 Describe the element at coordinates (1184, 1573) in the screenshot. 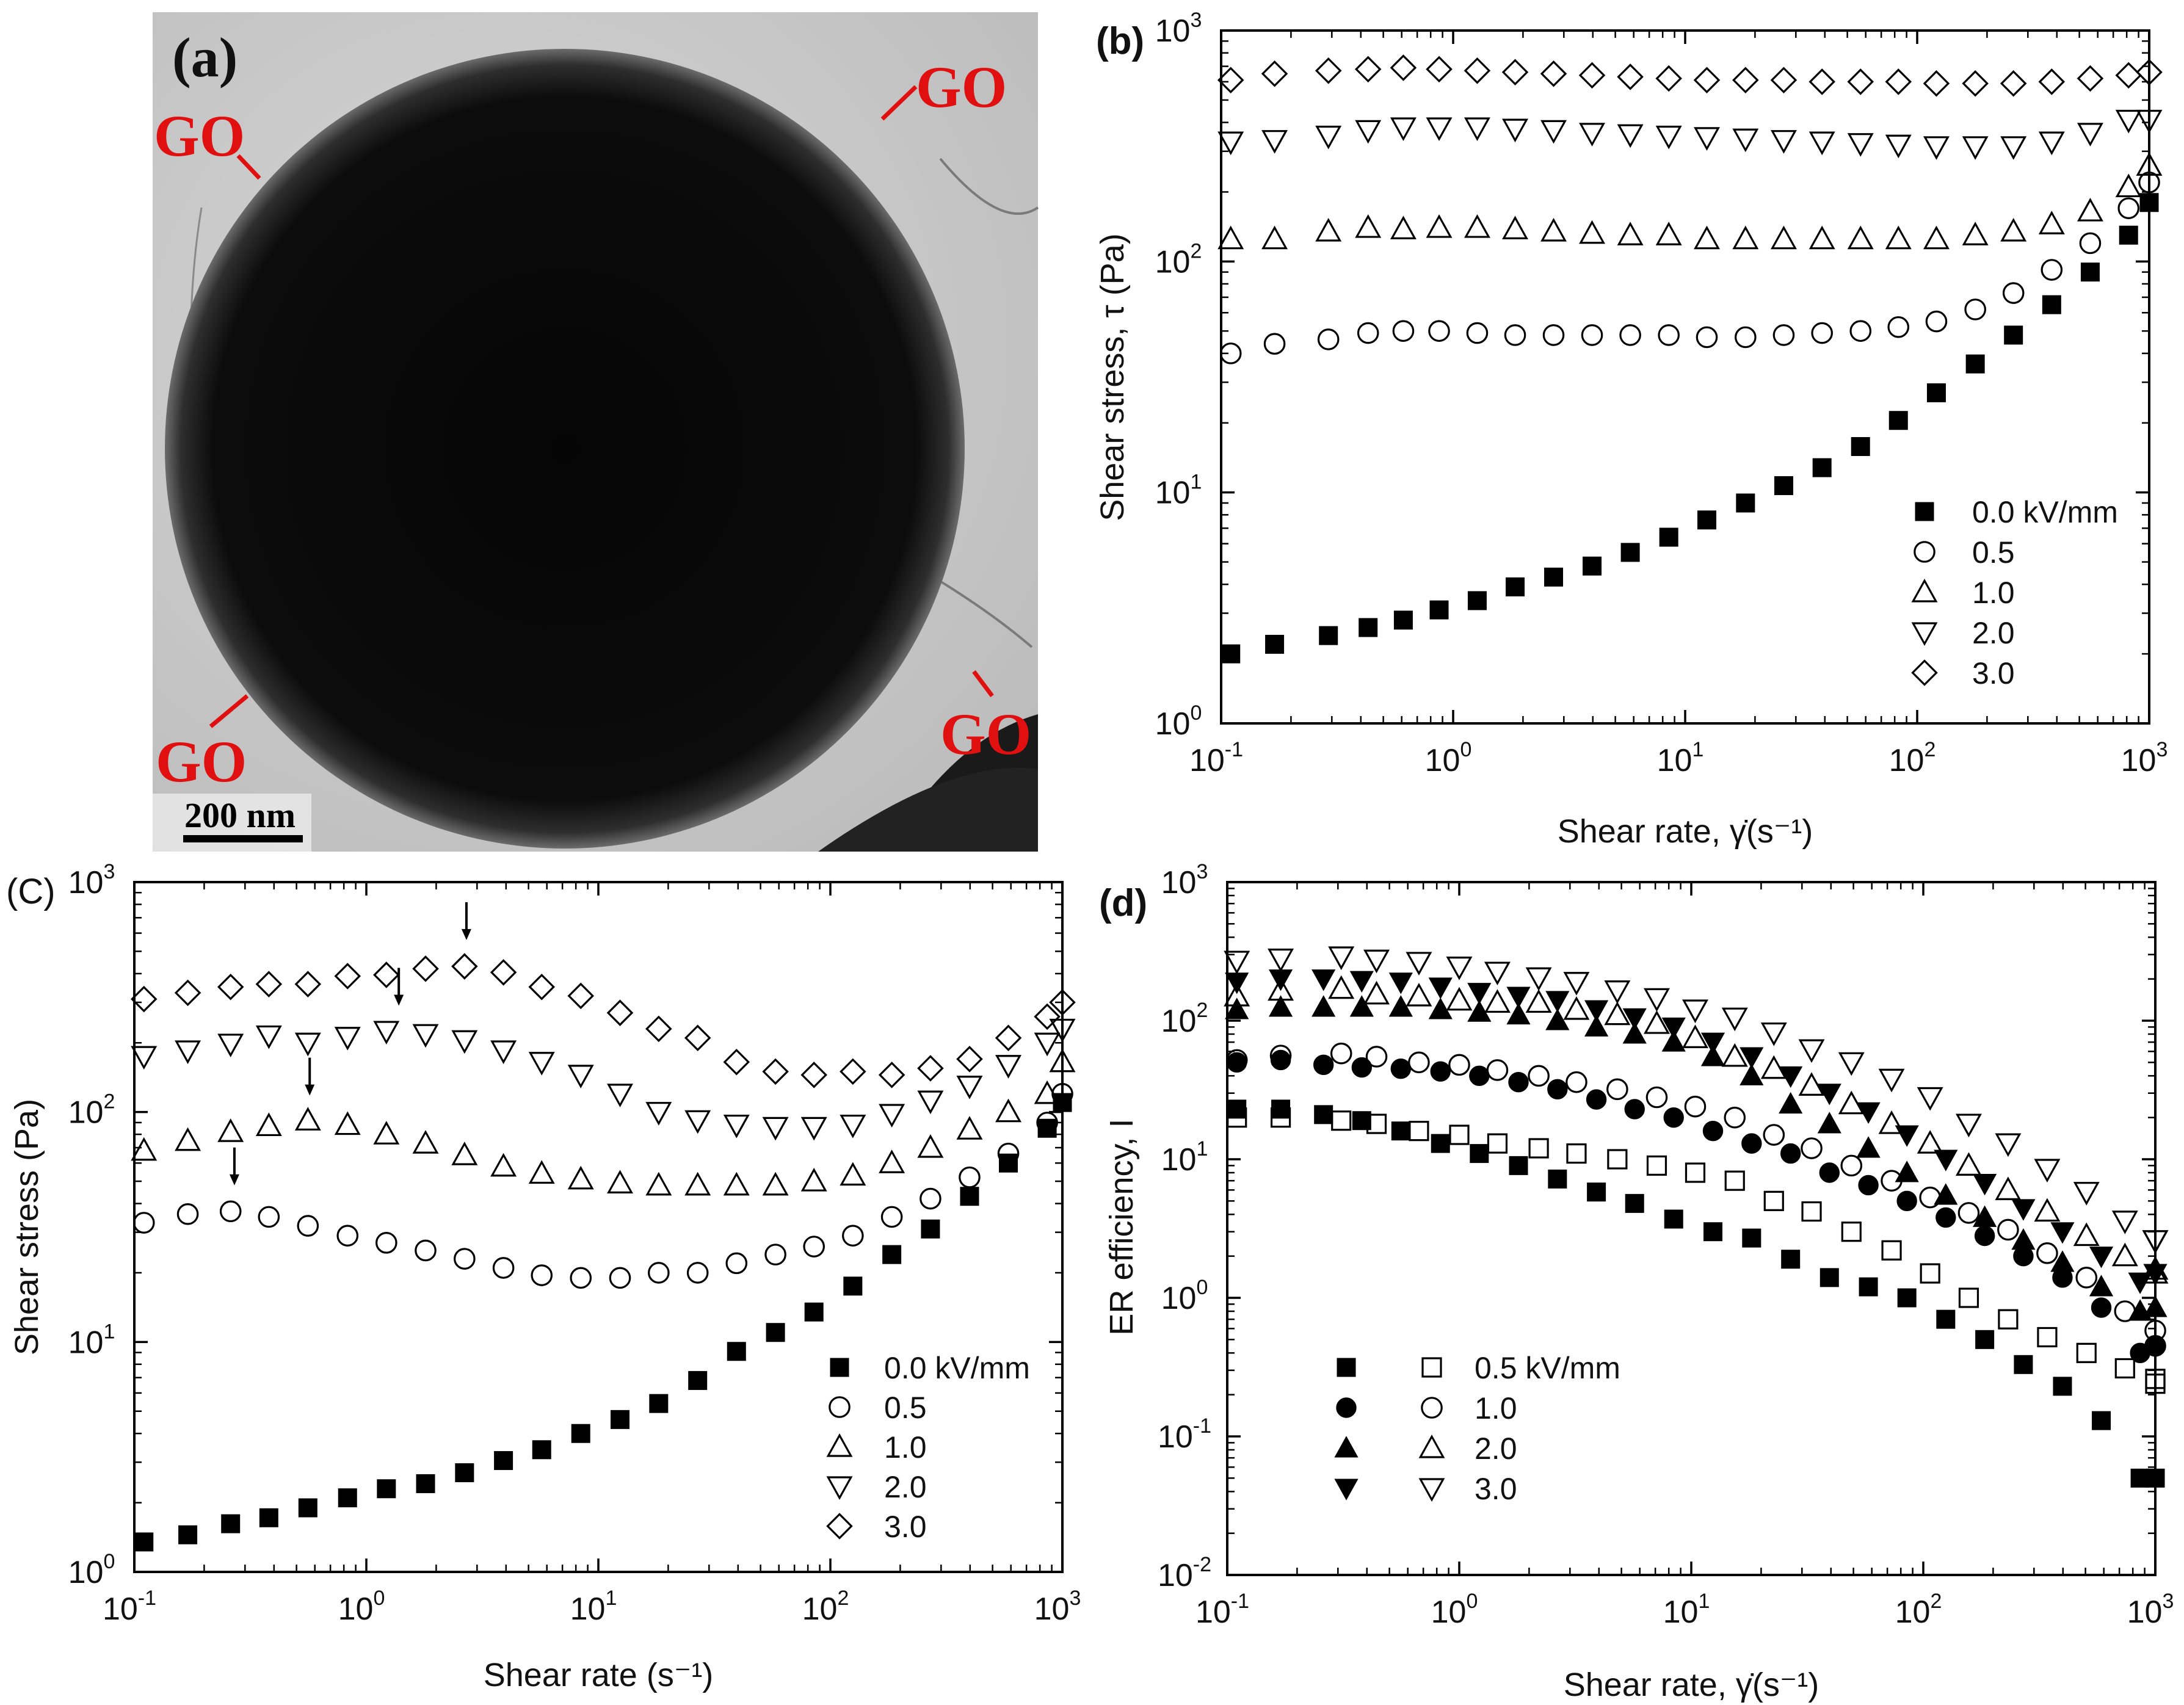

I see `d-ytick-label: 10-2` at that location.